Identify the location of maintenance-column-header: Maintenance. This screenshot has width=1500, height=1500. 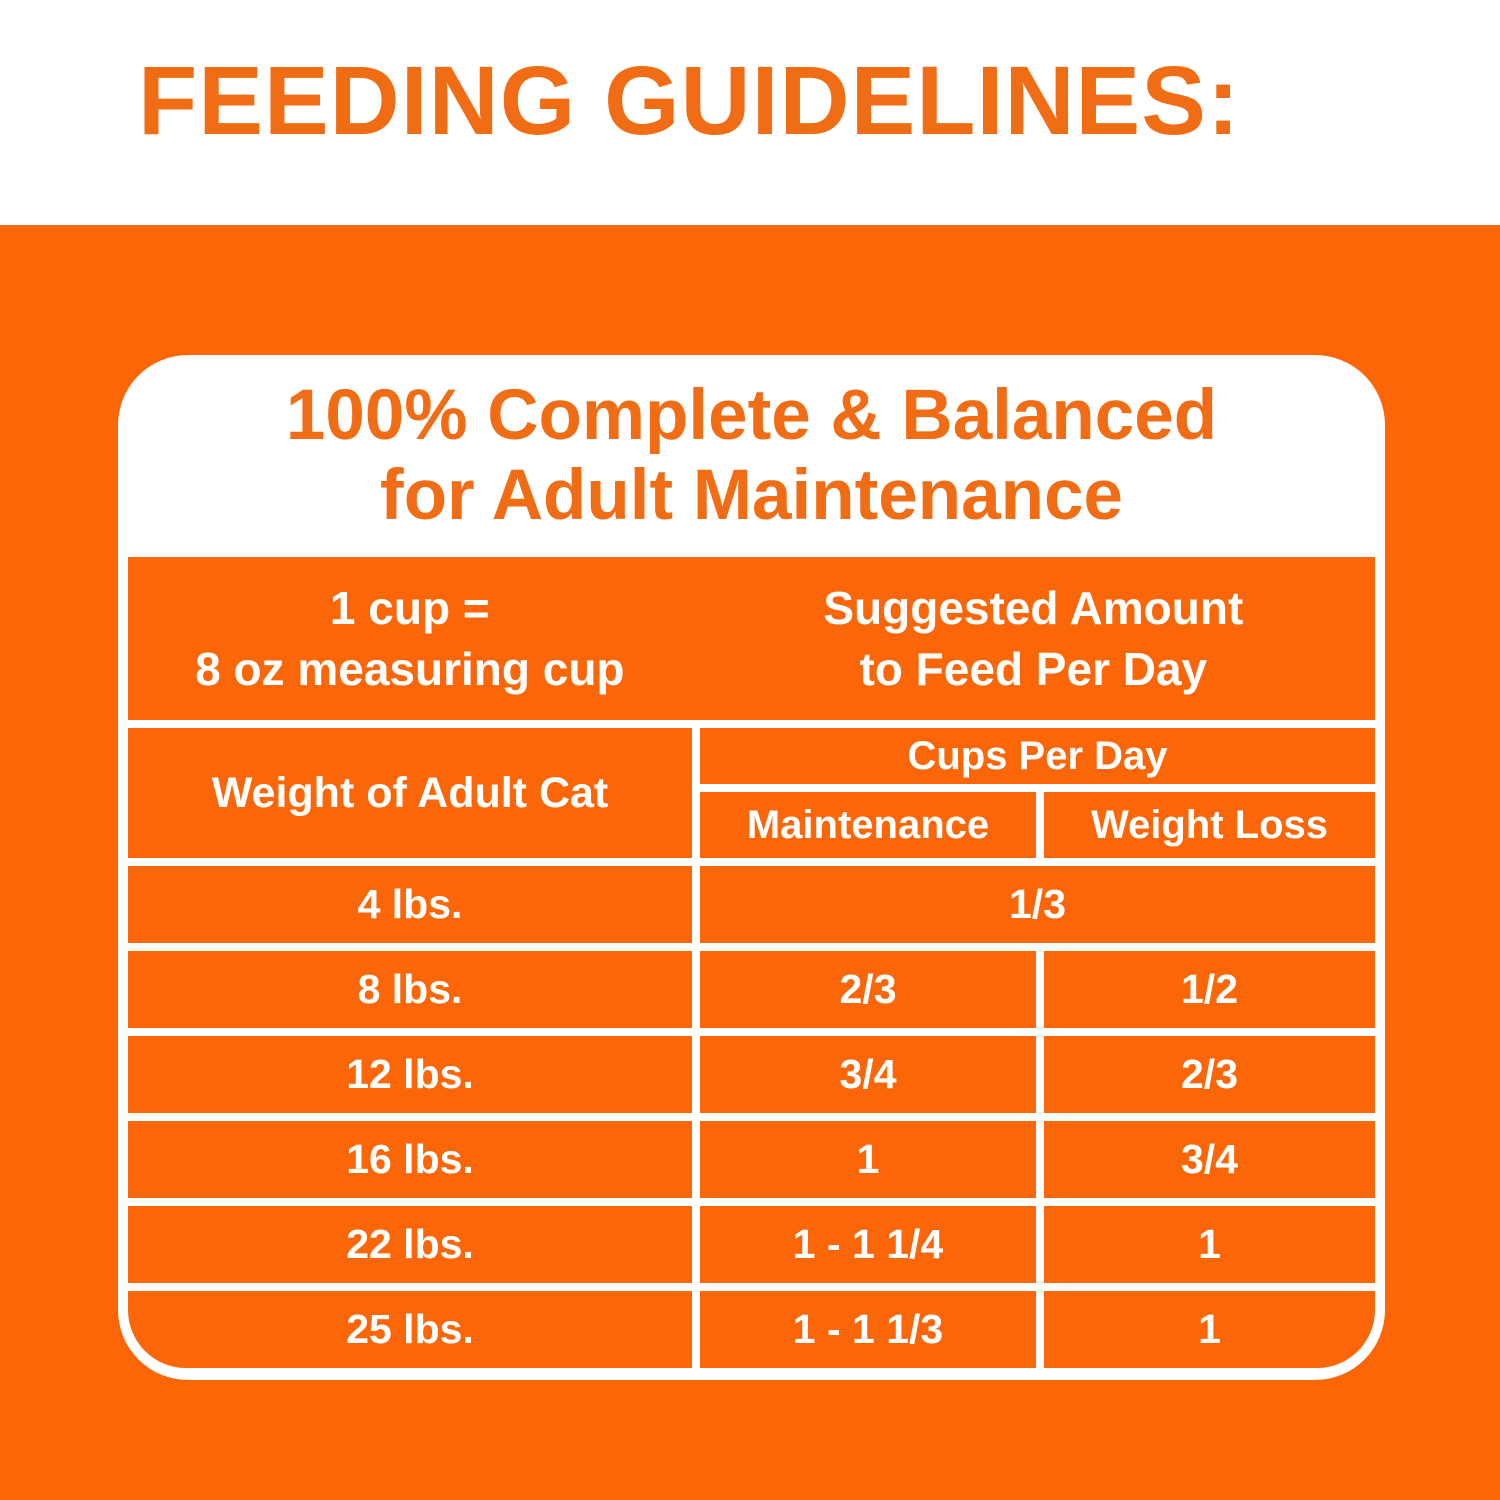
(868, 825).